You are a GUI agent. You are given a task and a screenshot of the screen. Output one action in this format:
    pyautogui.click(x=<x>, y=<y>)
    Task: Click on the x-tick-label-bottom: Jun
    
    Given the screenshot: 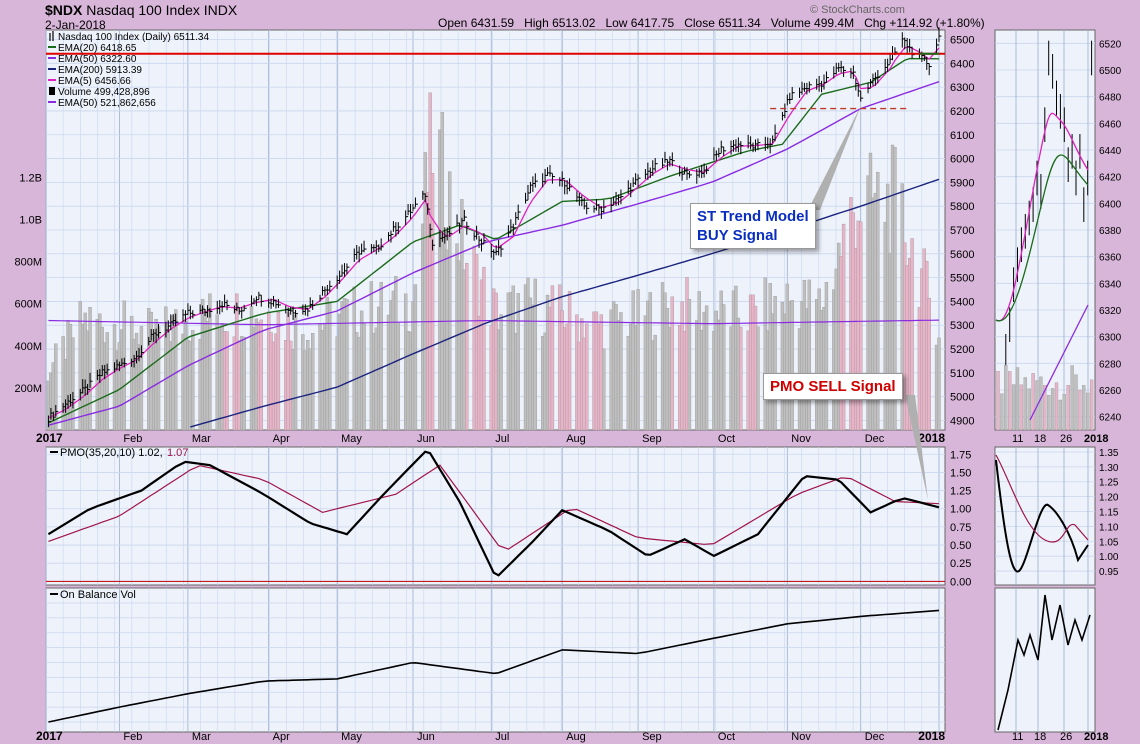 What is the action you would take?
    pyautogui.click(x=426, y=737)
    